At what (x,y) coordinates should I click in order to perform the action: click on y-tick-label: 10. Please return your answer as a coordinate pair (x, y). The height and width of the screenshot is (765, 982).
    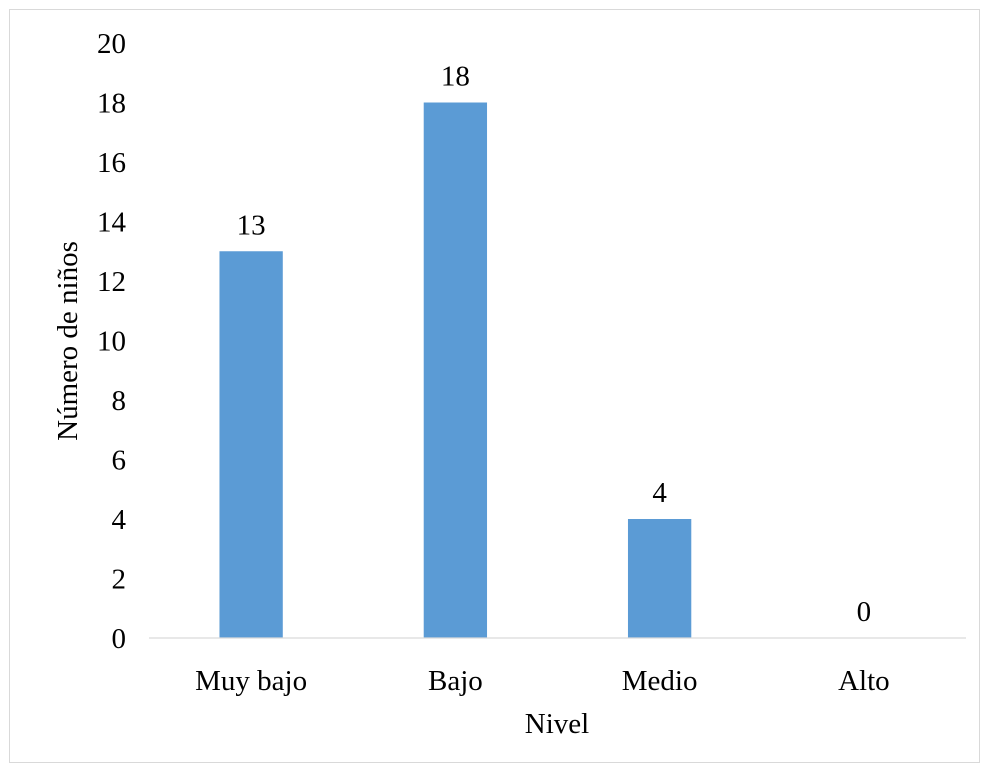
    Looking at the image, I should click on (111, 342).